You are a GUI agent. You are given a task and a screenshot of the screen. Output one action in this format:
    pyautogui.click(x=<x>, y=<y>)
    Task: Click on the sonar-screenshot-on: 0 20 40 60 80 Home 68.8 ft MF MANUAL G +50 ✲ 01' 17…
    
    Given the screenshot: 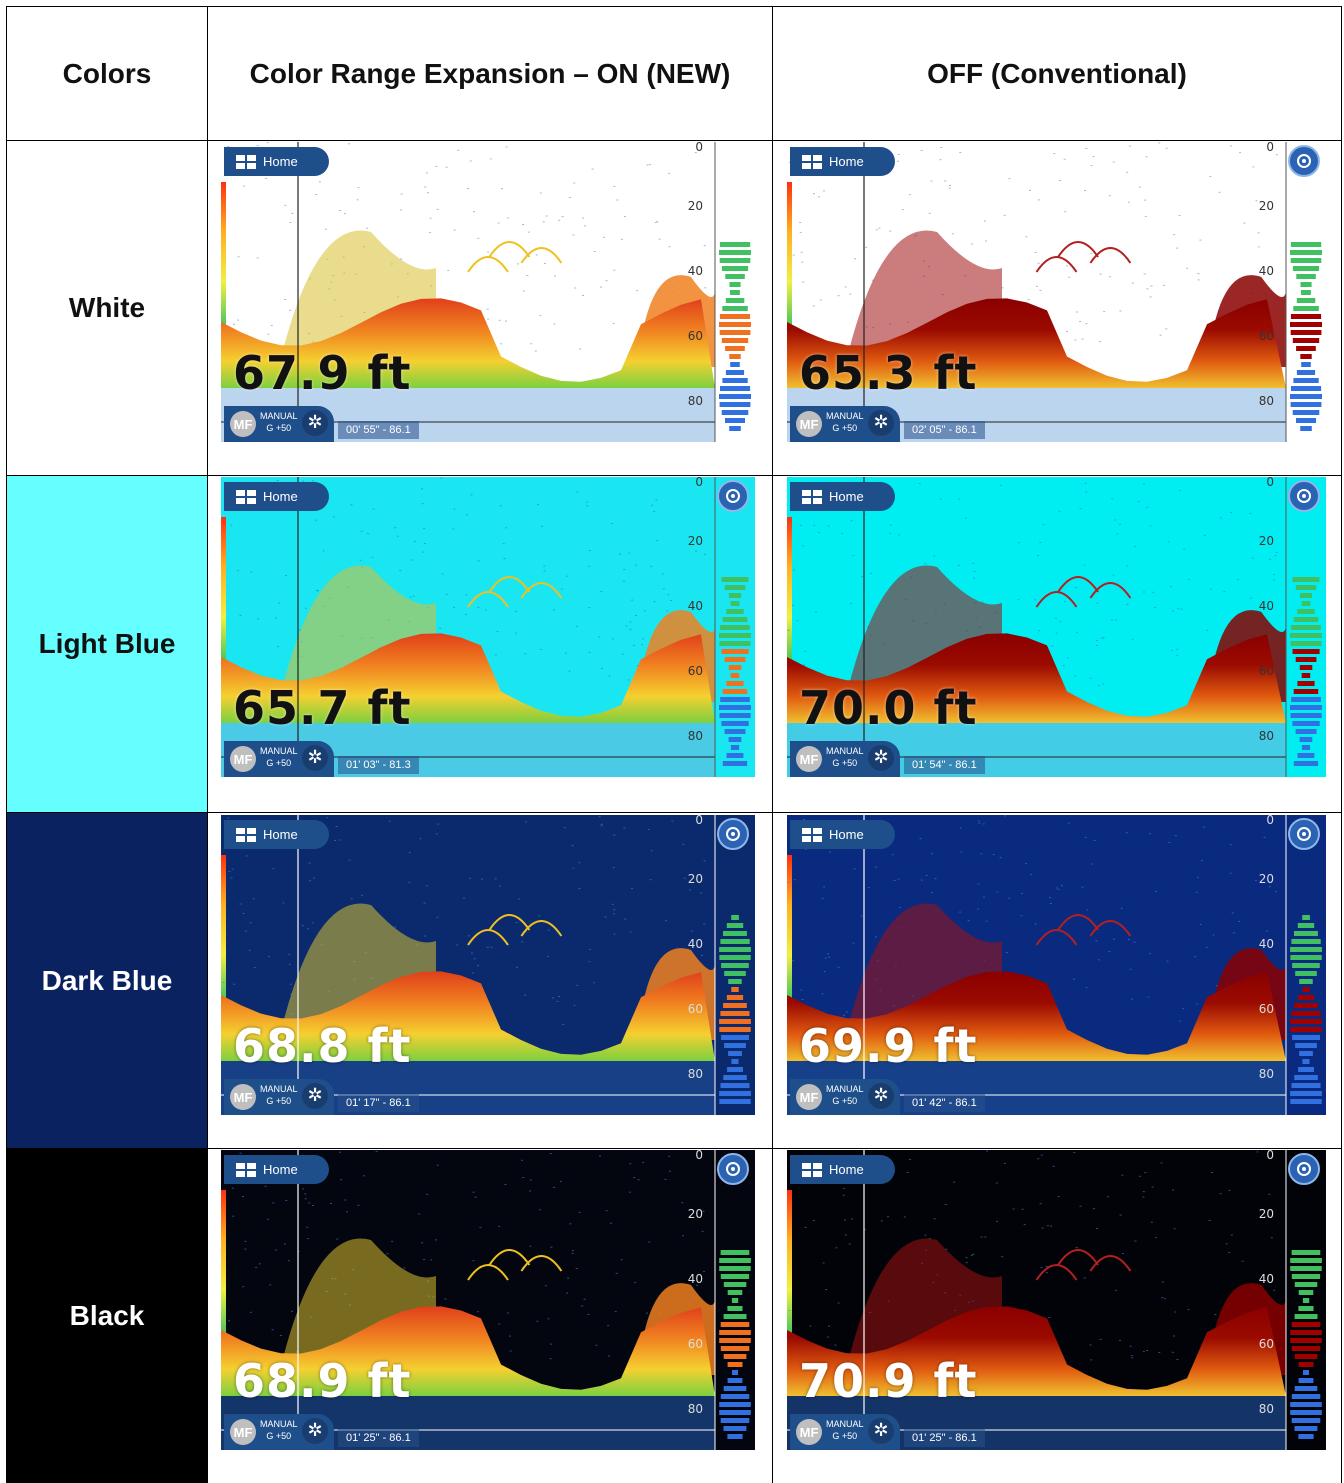 What is the action you would take?
    pyautogui.click(x=488, y=965)
    